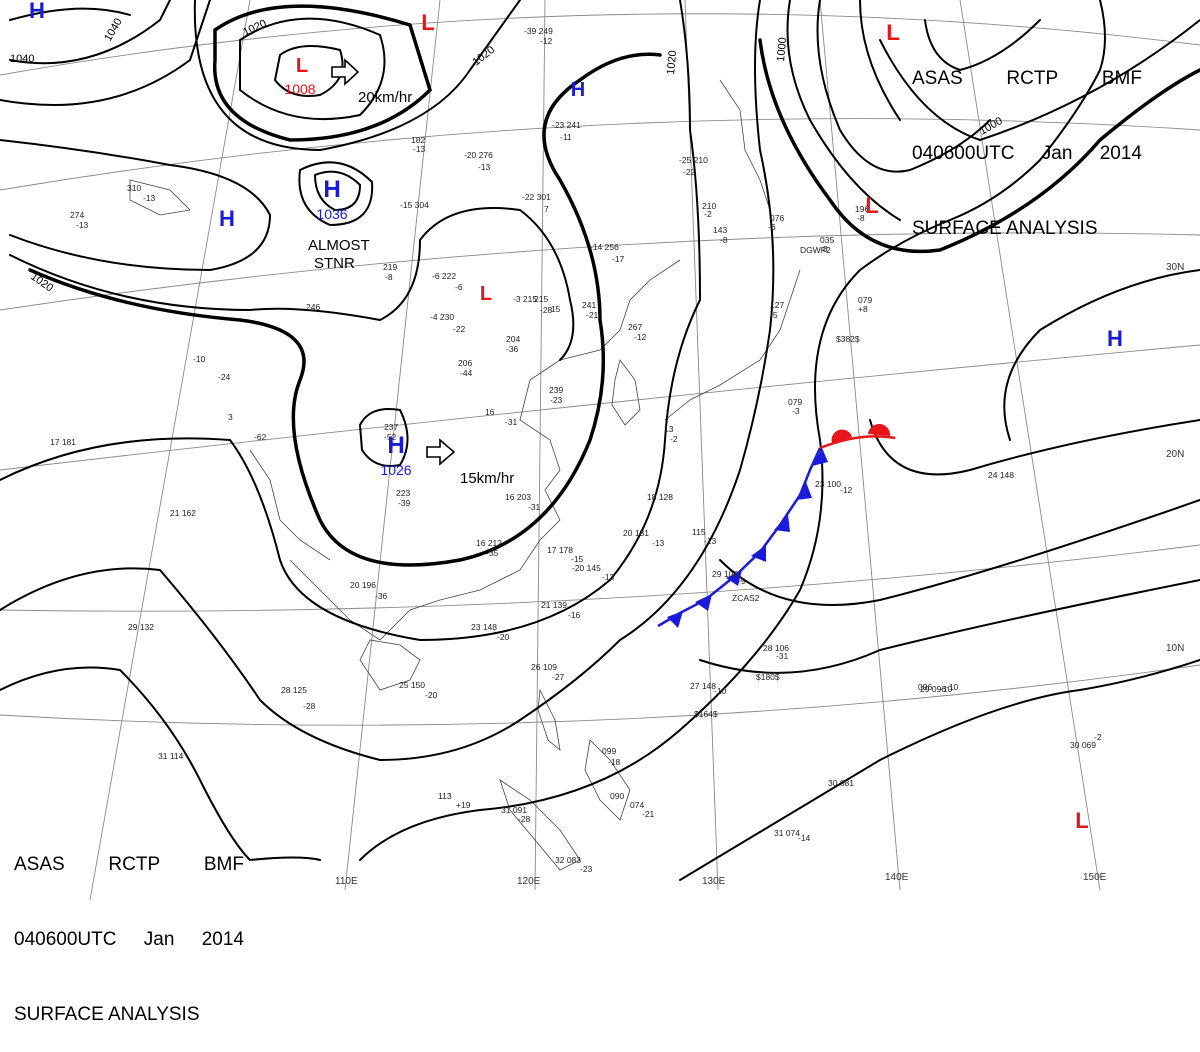 The height and width of the screenshot is (1052, 1200). What do you see at coordinates (534, 507) in the screenshot?
I see `station-value: -31` at bounding box center [534, 507].